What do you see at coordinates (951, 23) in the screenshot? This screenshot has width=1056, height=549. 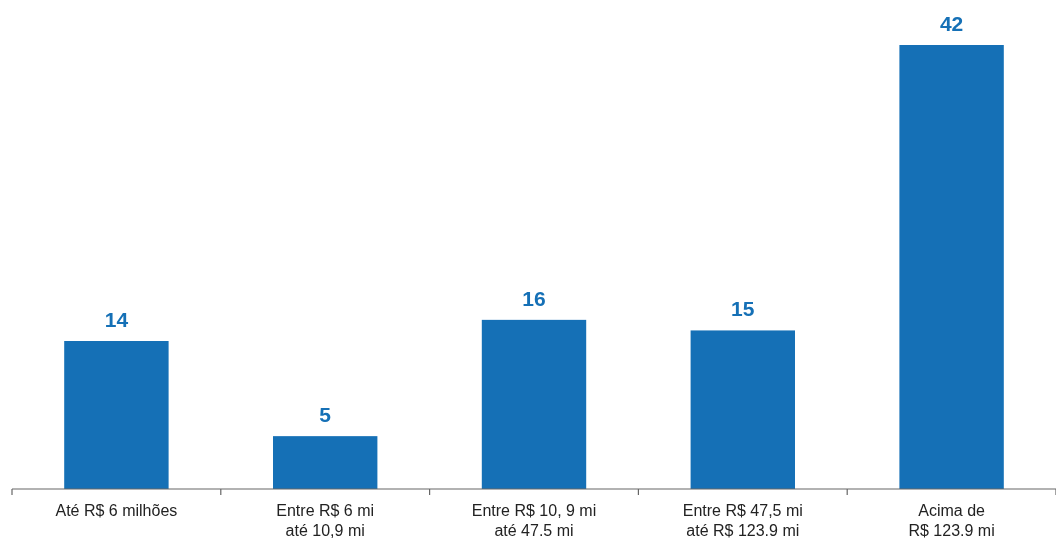 I see `data-label: 42` at bounding box center [951, 23].